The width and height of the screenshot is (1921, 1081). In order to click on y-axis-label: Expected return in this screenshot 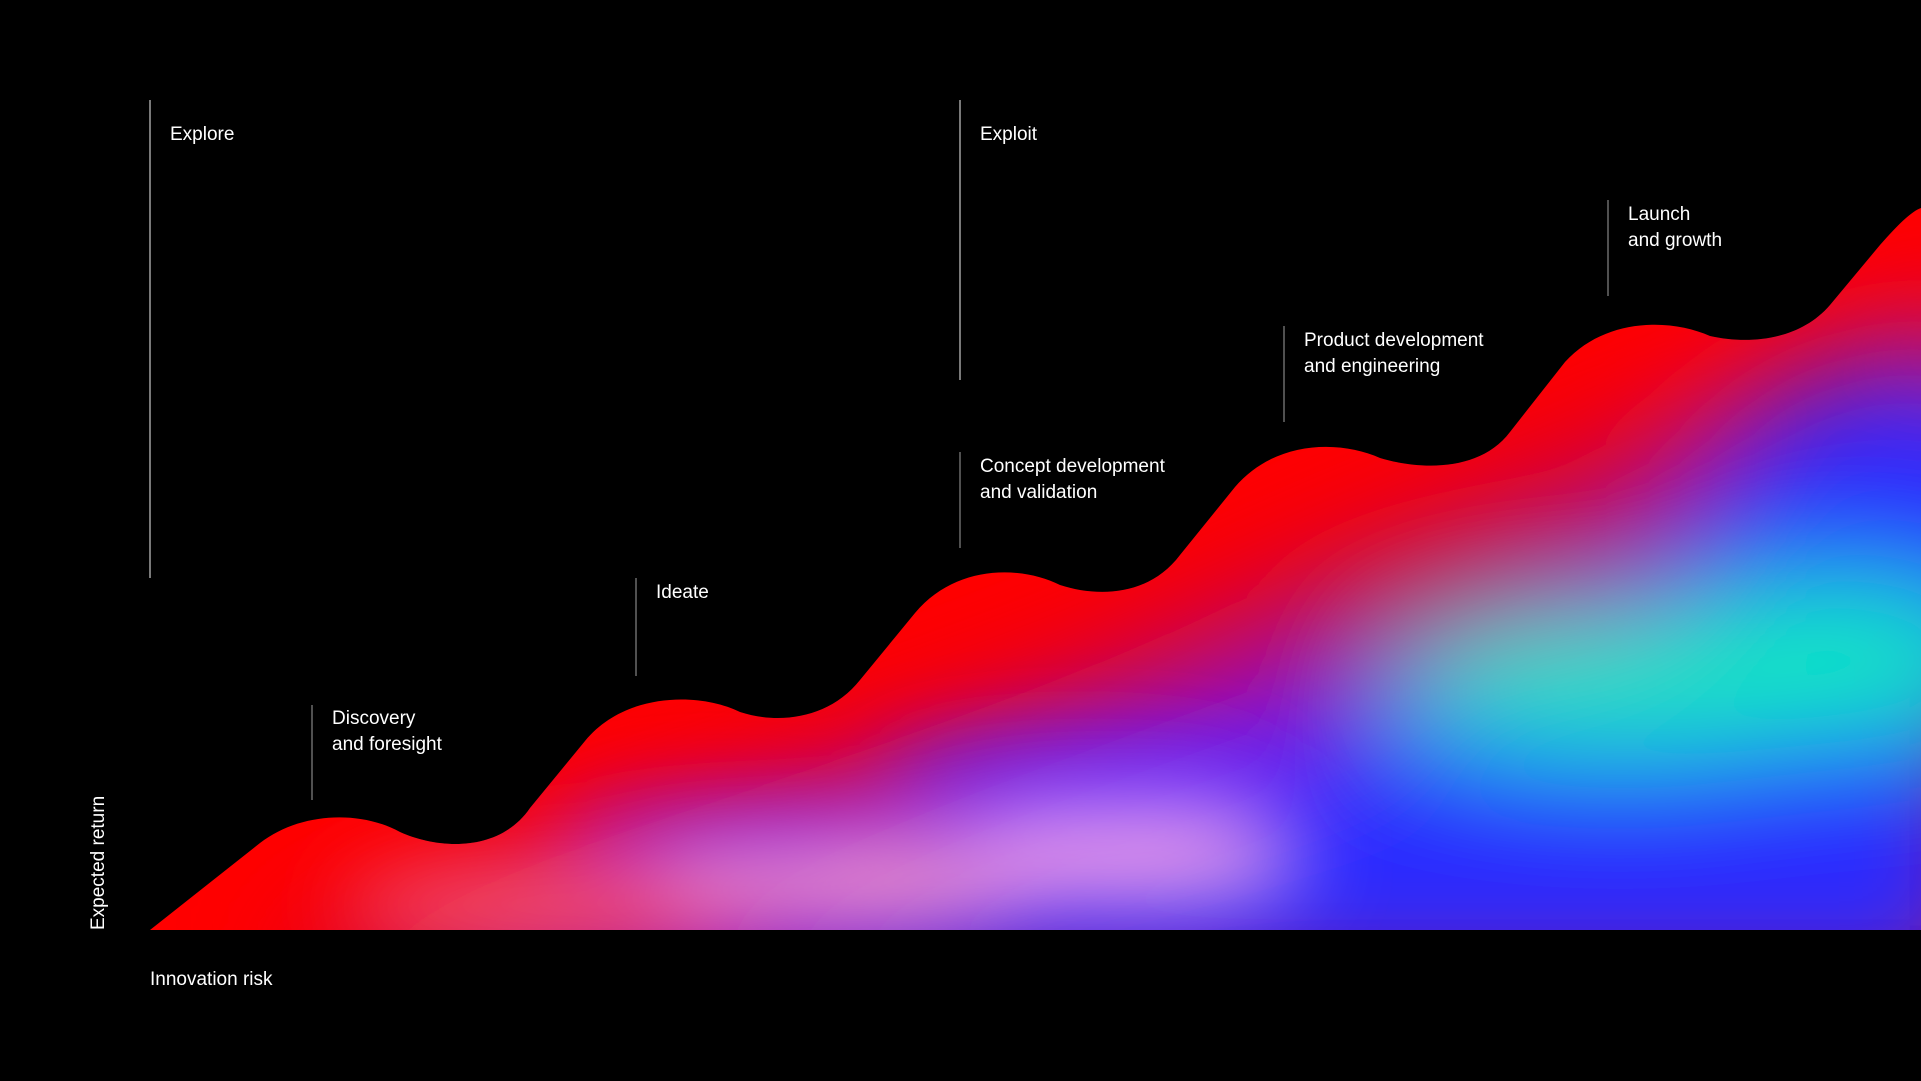, I will do `click(98, 863)`.